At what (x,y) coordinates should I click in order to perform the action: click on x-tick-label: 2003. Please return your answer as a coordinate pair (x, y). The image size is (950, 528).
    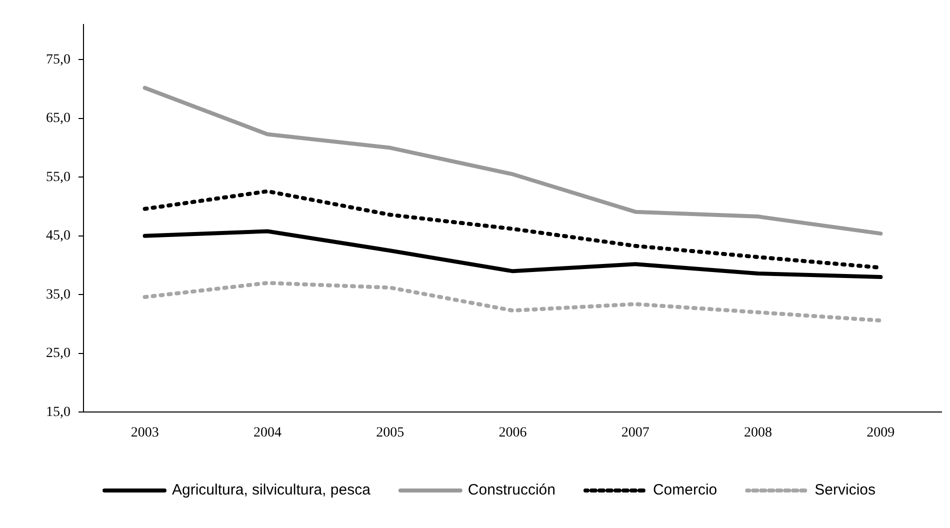
    Looking at the image, I should click on (144, 432).